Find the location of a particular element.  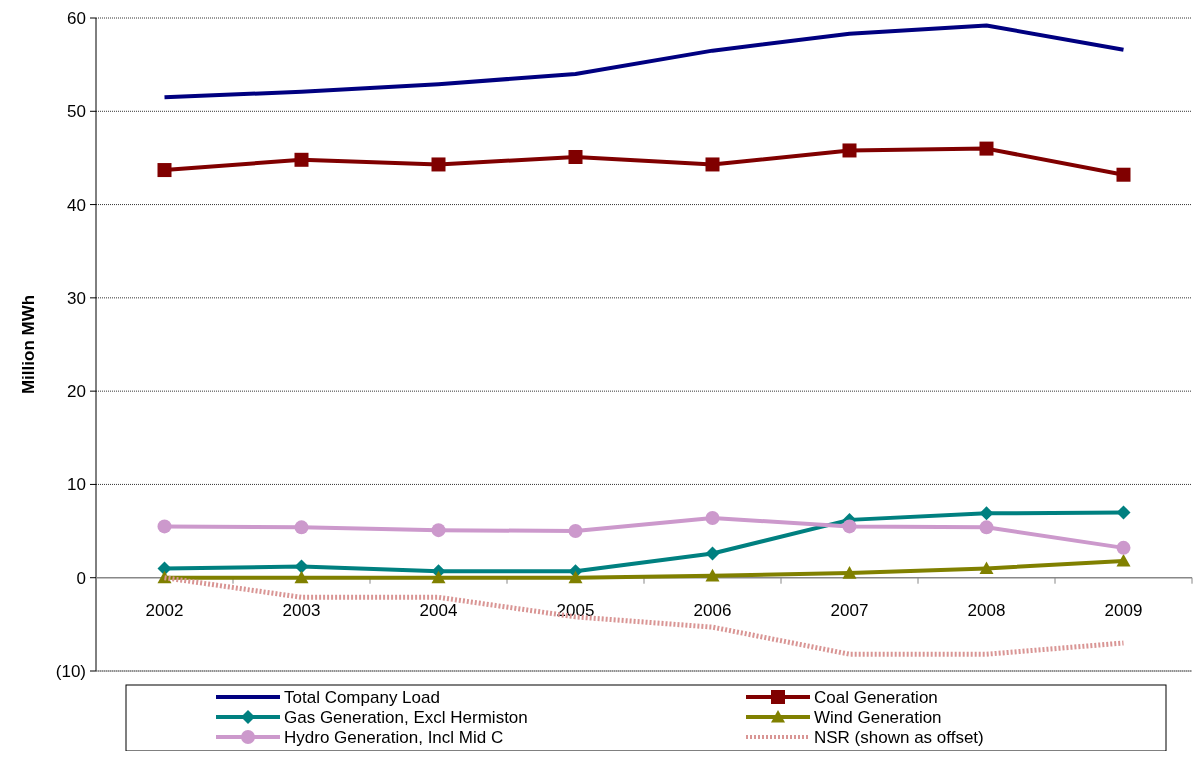

x-tick-label: 2006 is located at coordinates (712, 610).